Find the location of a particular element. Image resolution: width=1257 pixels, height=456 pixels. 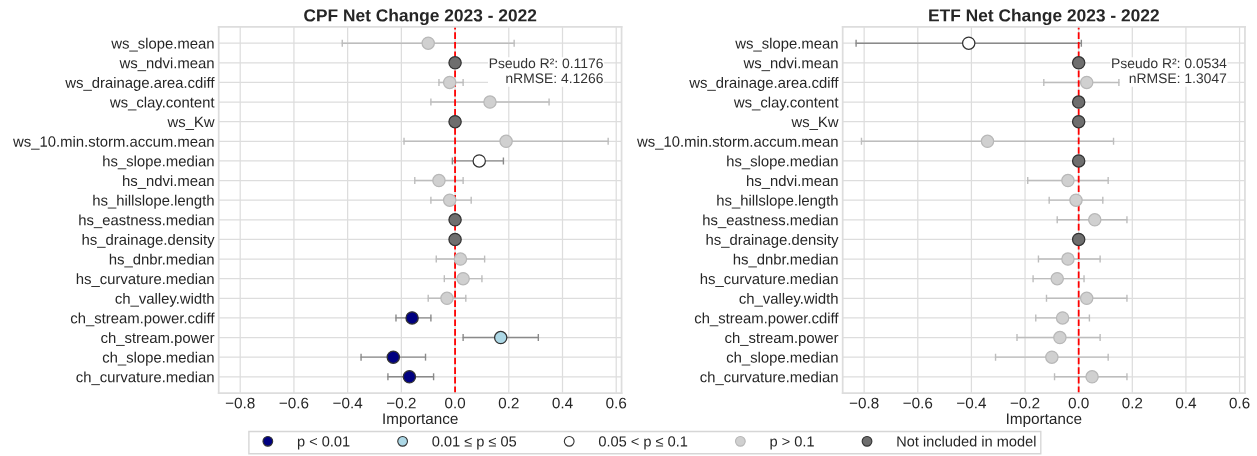

annotation: Pseudo R²: 0.0534 nRMSE: 1.3047 is located at coordinates (1169, 71).